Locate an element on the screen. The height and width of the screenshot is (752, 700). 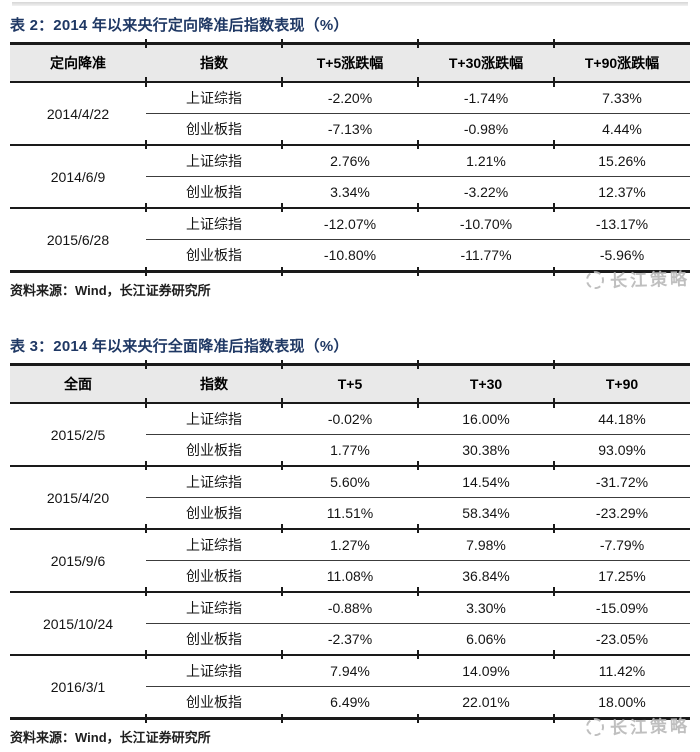
table-row: 2014/6/9 上证综指 2.76% 1.21% 15.26% is located at coordinates (350, 174).